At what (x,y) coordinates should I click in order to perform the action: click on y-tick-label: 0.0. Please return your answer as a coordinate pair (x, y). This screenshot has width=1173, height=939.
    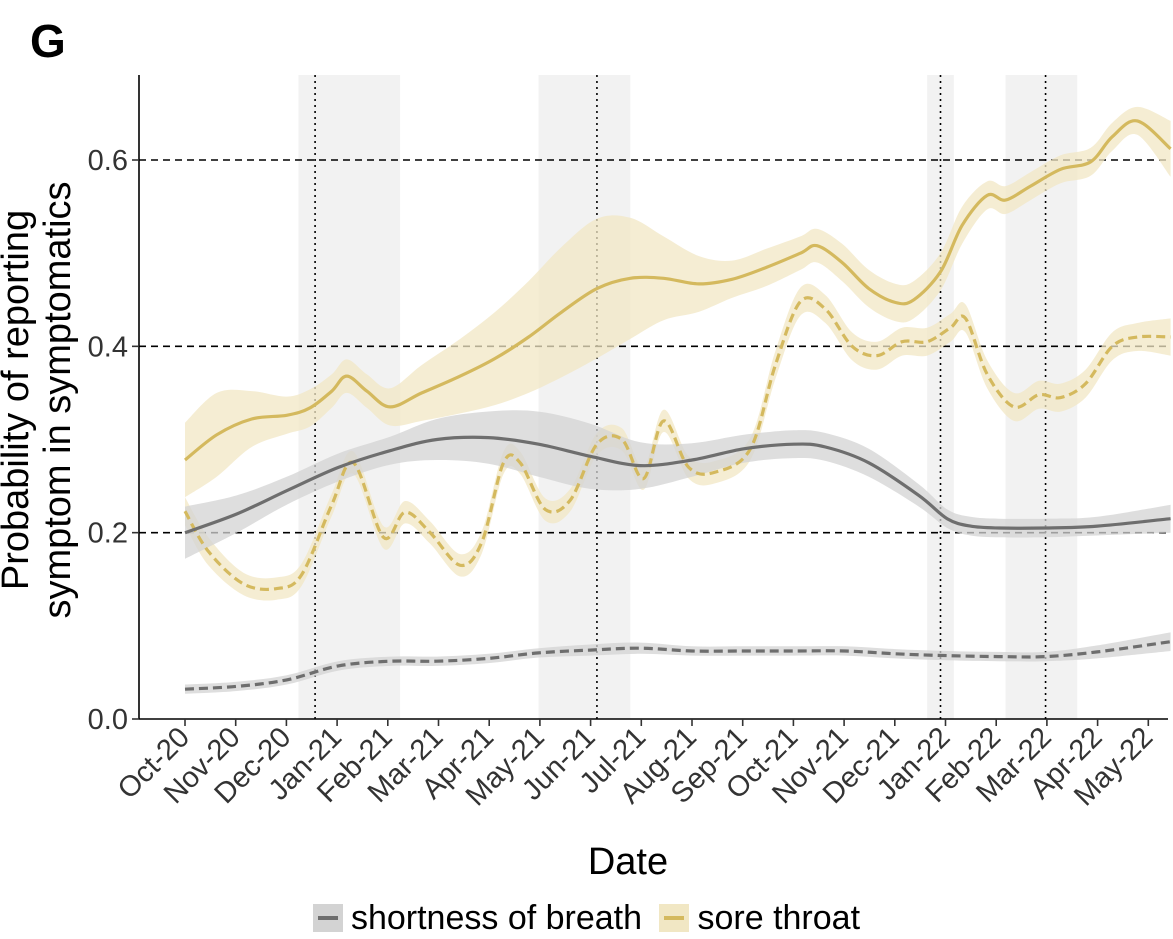
    Looking at the image, I should click on (108, 720).